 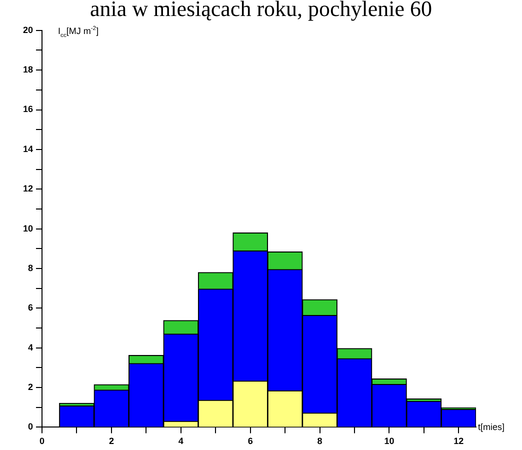 What do you see at coordinates (31, 307) in the screenshot?
I see `y-tick-label: 6` at bounding box center [31, 307].